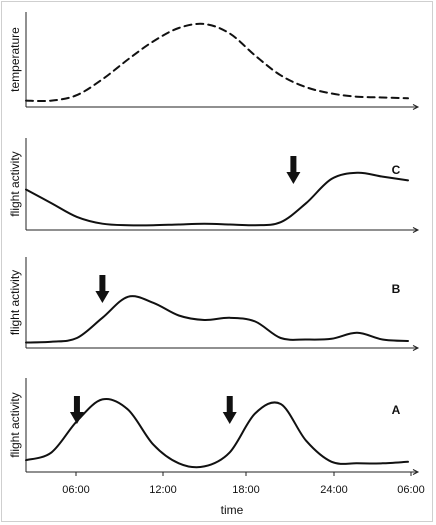 Image resolution: width=436 pixels, height=525 pixels. What do you see at coordinates (396, 410) in the screenshot?
I see `panel-letter: A` at bounding box center [396, 410].